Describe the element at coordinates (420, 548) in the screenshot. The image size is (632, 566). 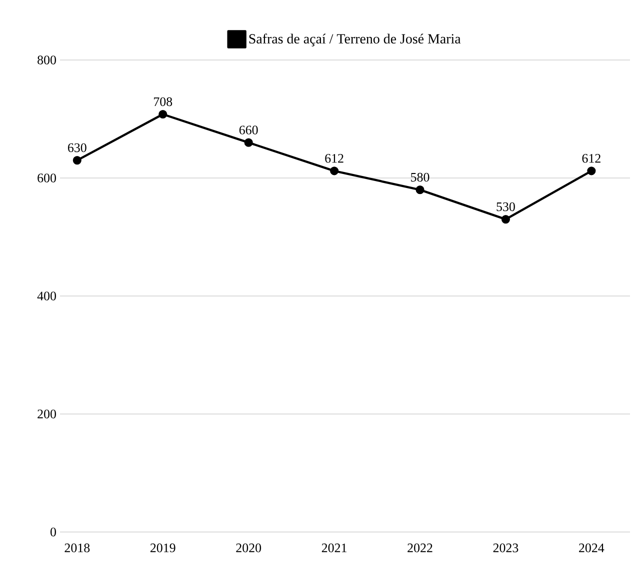
I see `x-tick-label: 2022` at that location.